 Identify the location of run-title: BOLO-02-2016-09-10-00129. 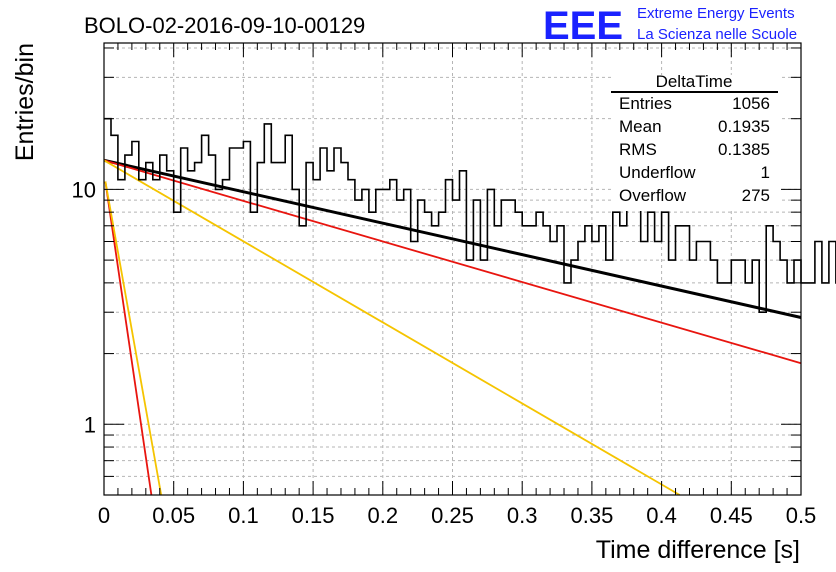
(224, 25).